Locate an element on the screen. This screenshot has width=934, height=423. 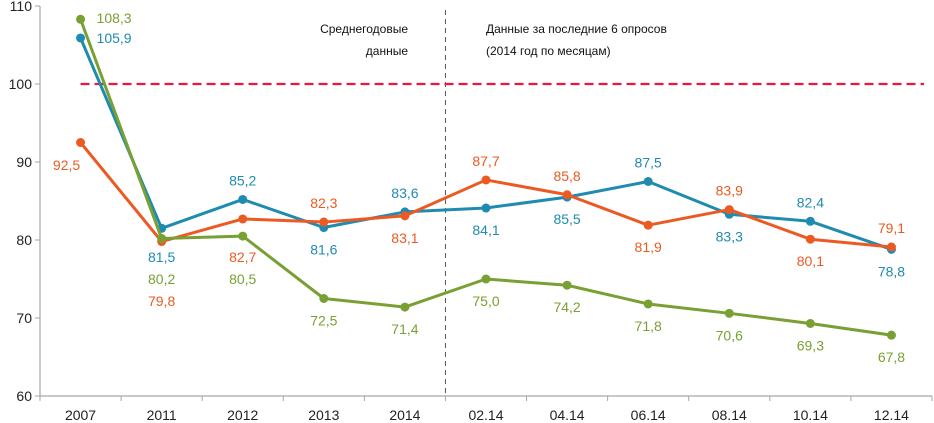
data-label-green: 72,5 is located at coordinates (323, 321).